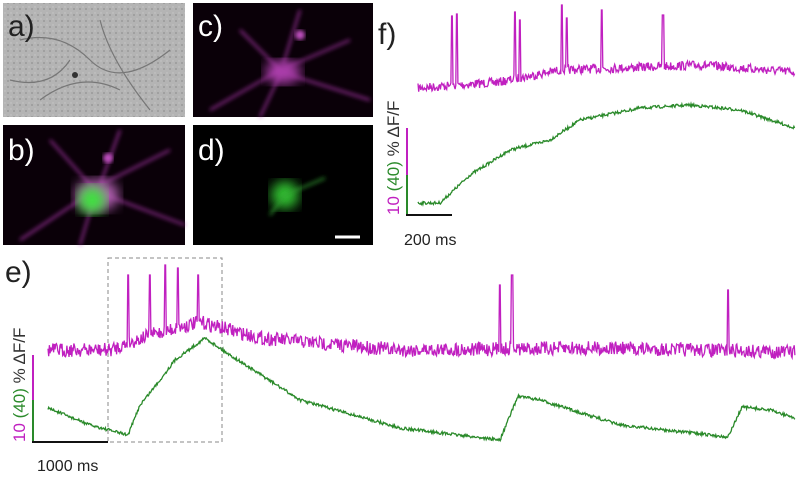 The height and width of the screenshot is (483, 800). I want to click on panel-label: c), so click(210, 26).